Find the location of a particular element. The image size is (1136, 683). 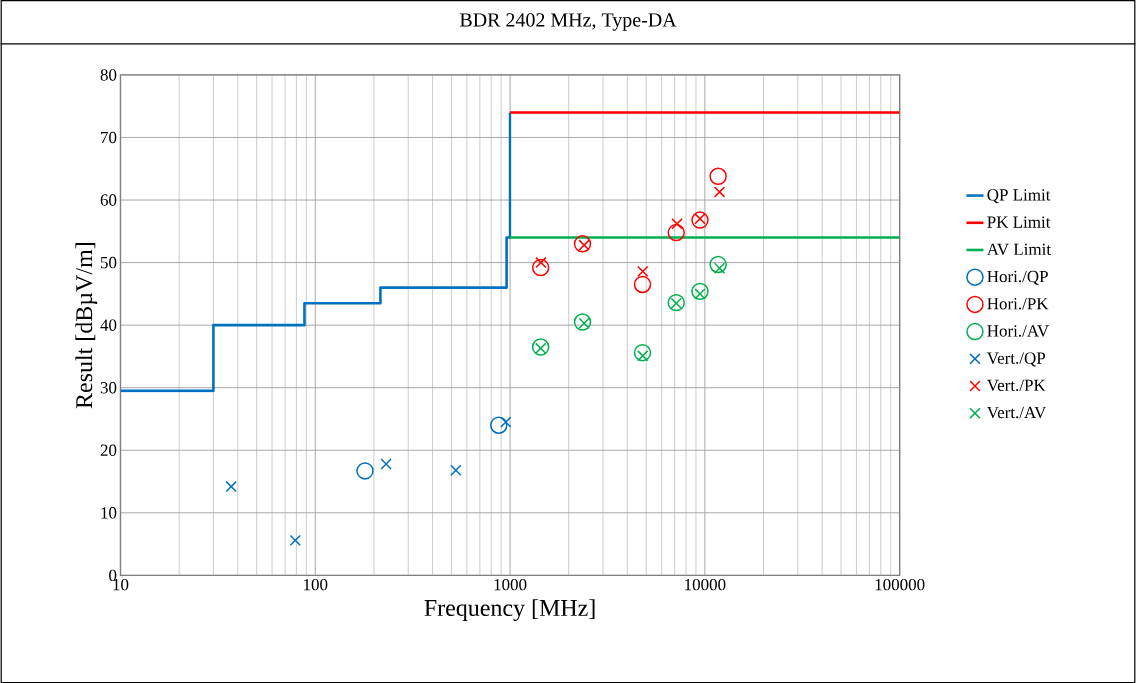

x-tick-label: 100 is located at coordinates (316, 584).